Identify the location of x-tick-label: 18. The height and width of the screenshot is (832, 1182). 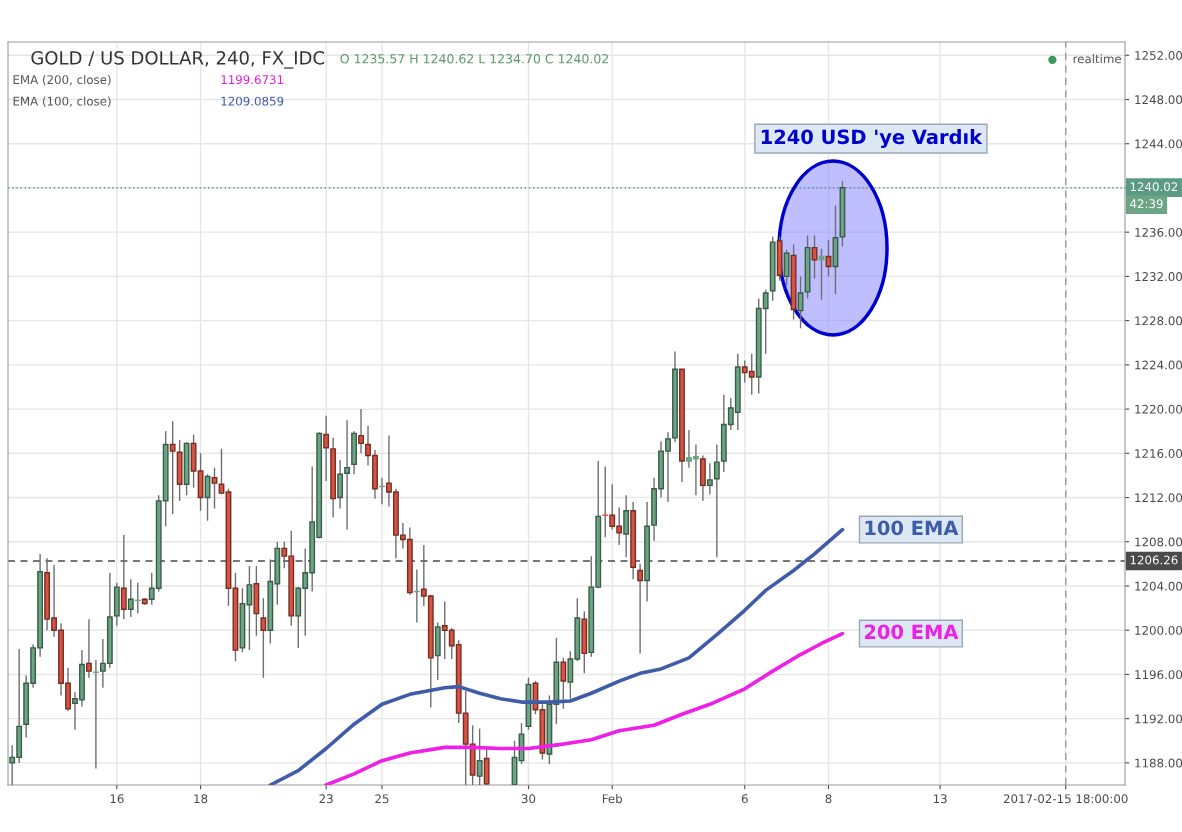
(201, 799).